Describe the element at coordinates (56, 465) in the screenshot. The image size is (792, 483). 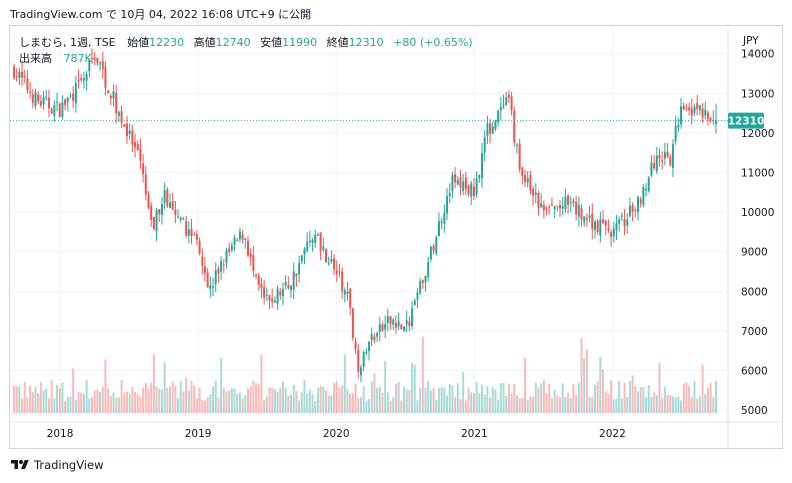
I see `footer-branding: TradingView` at that location.